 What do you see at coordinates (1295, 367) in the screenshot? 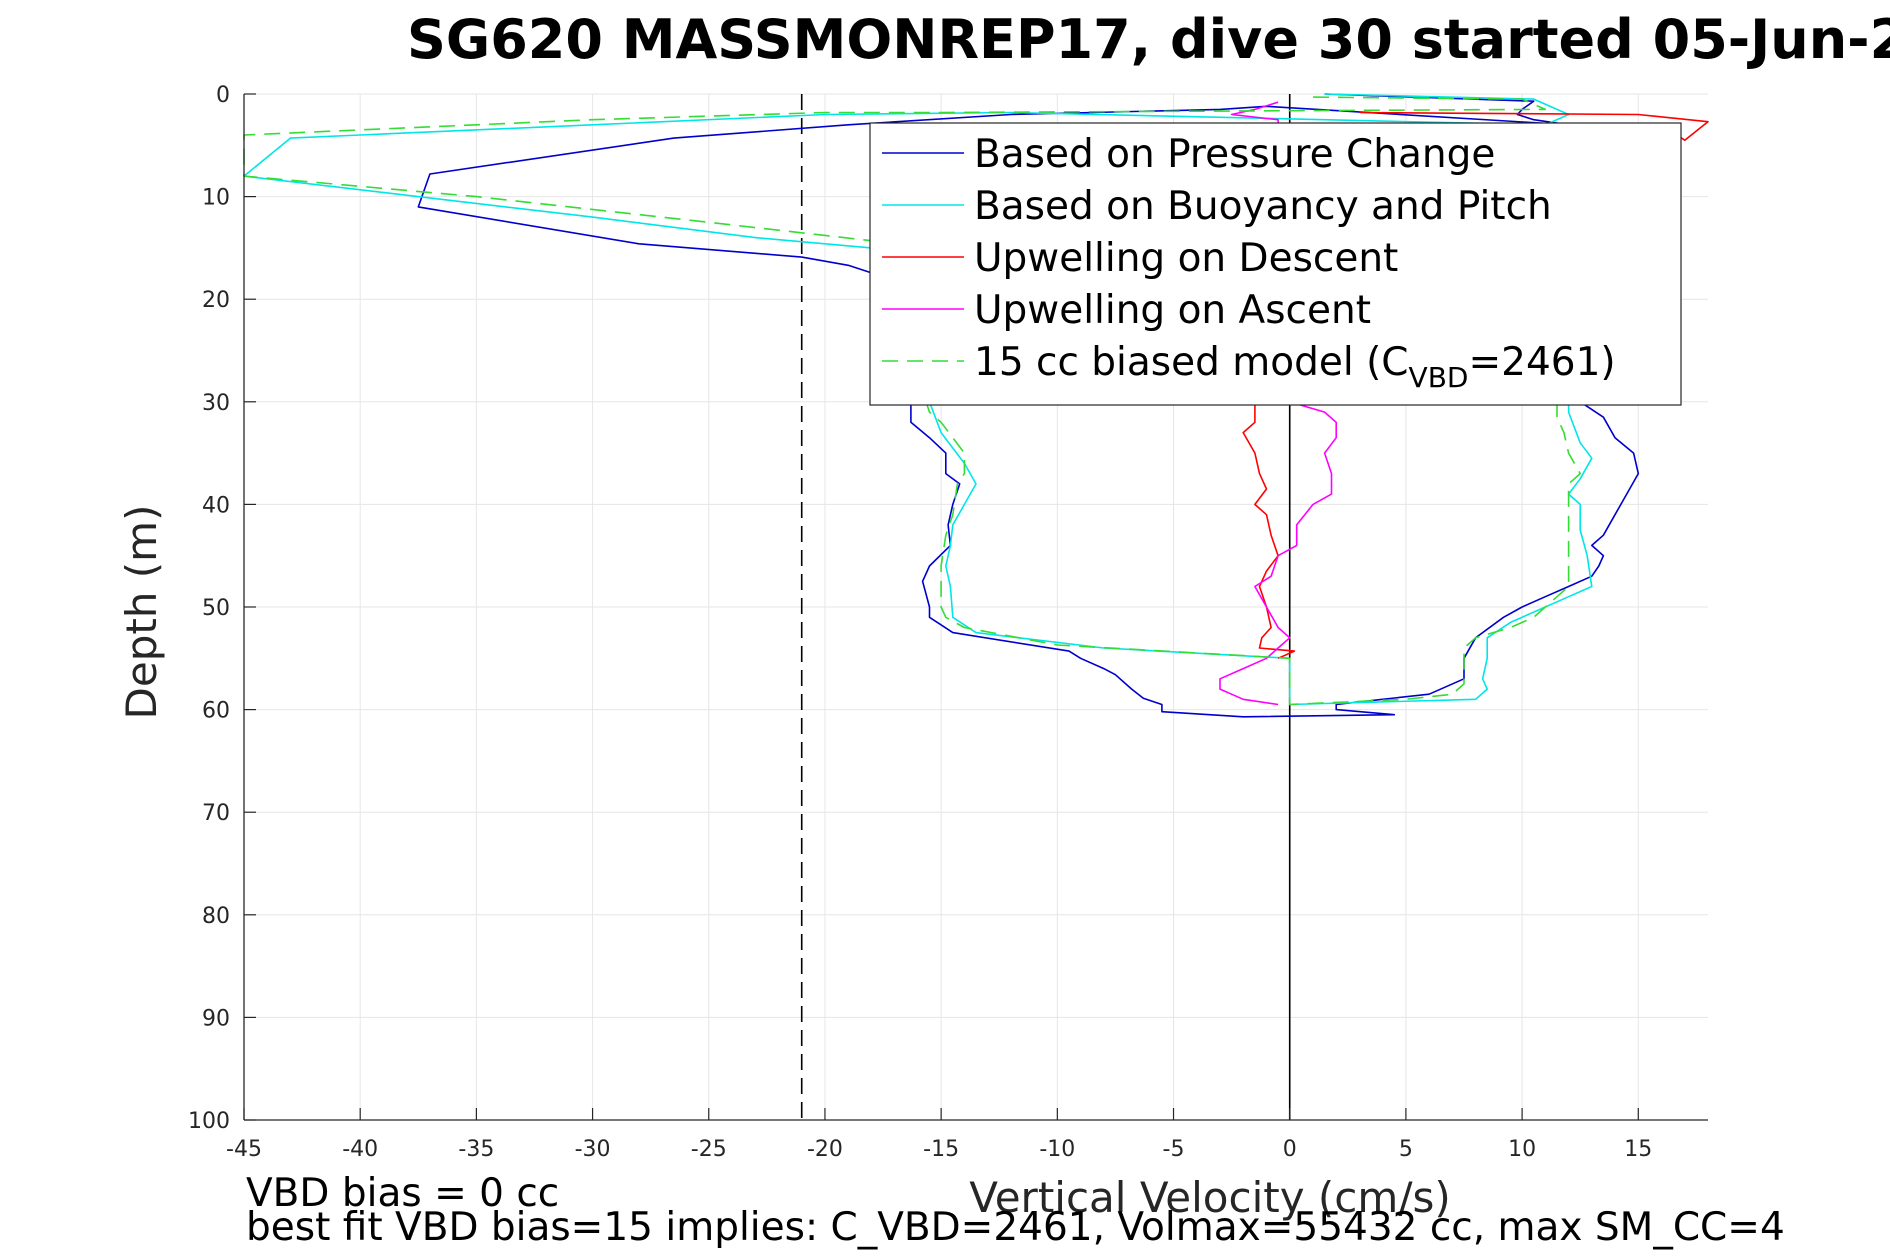
I see `legend-label-5: 15 cc biased model (CVBD=2461)` at bounding box center [1295, 367].